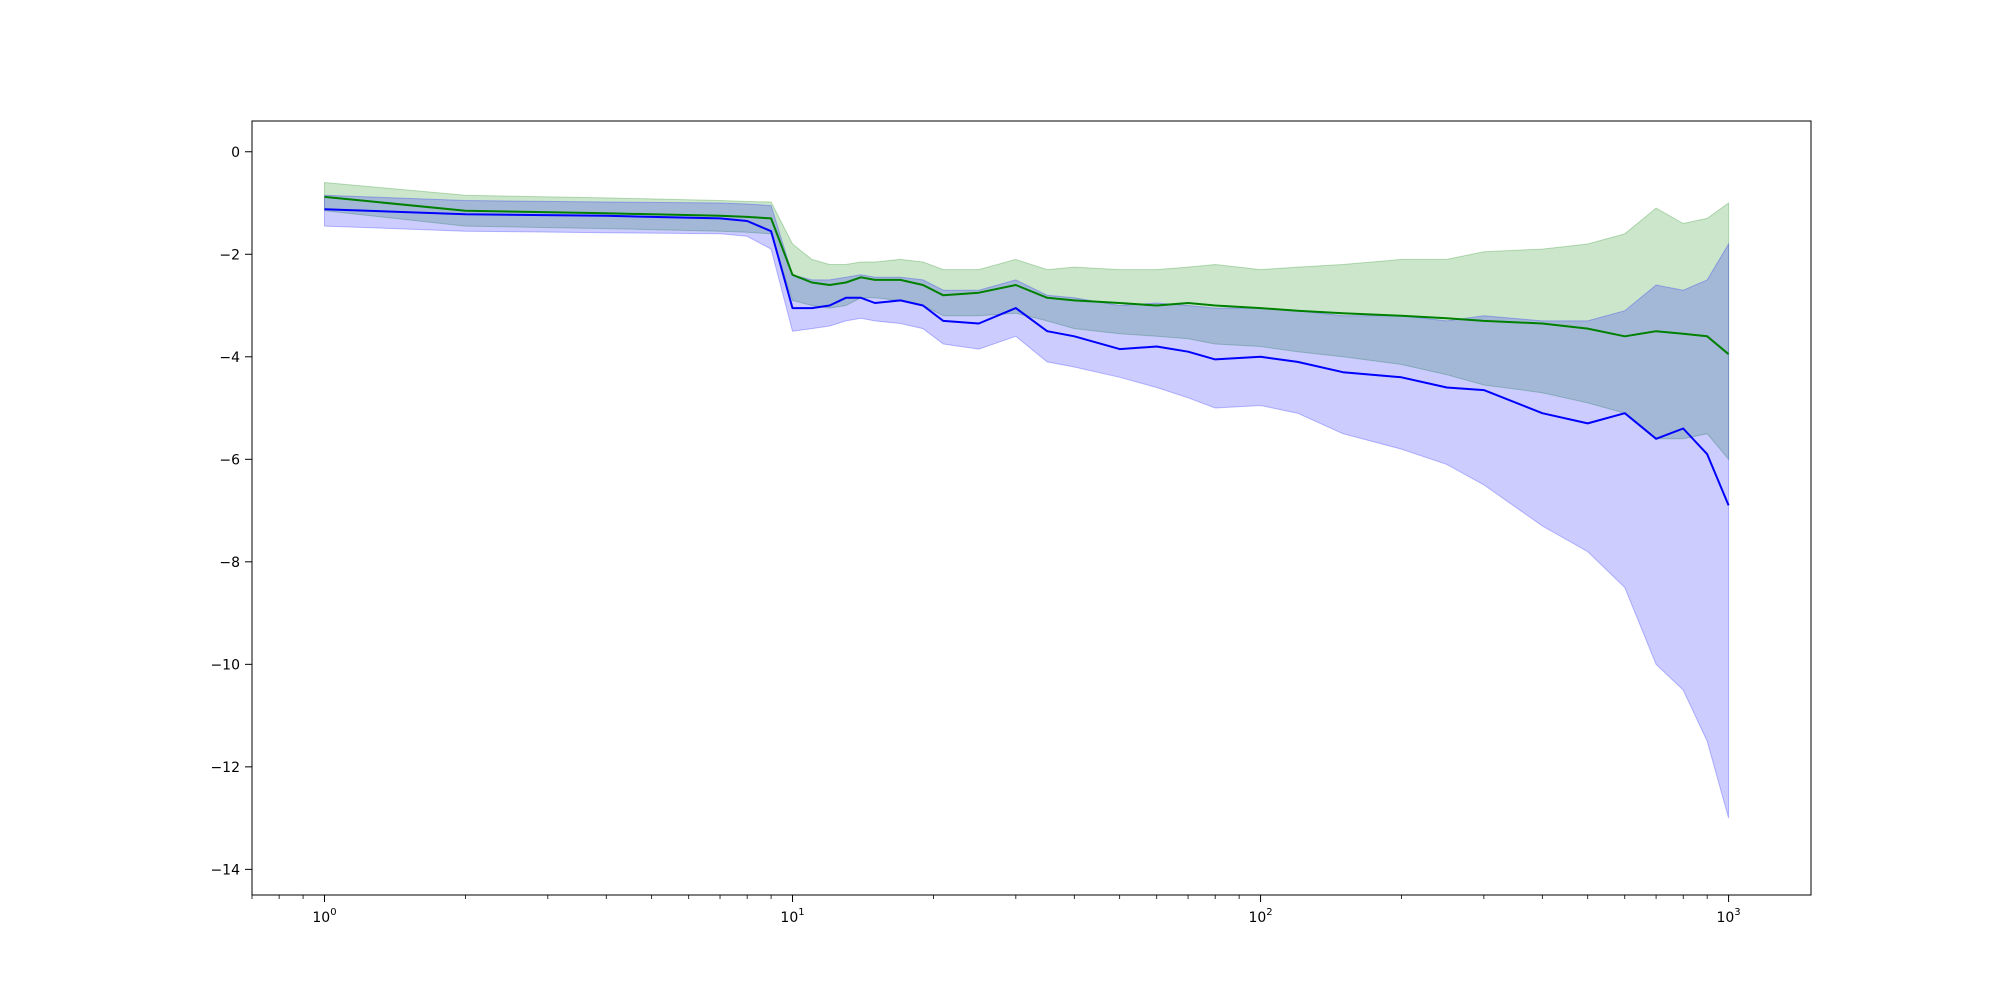 The image size is (2000, 1005). Describe the element at coordinates (225, 870) in the screenshot. I see `y-tick-label: −14` at that location.